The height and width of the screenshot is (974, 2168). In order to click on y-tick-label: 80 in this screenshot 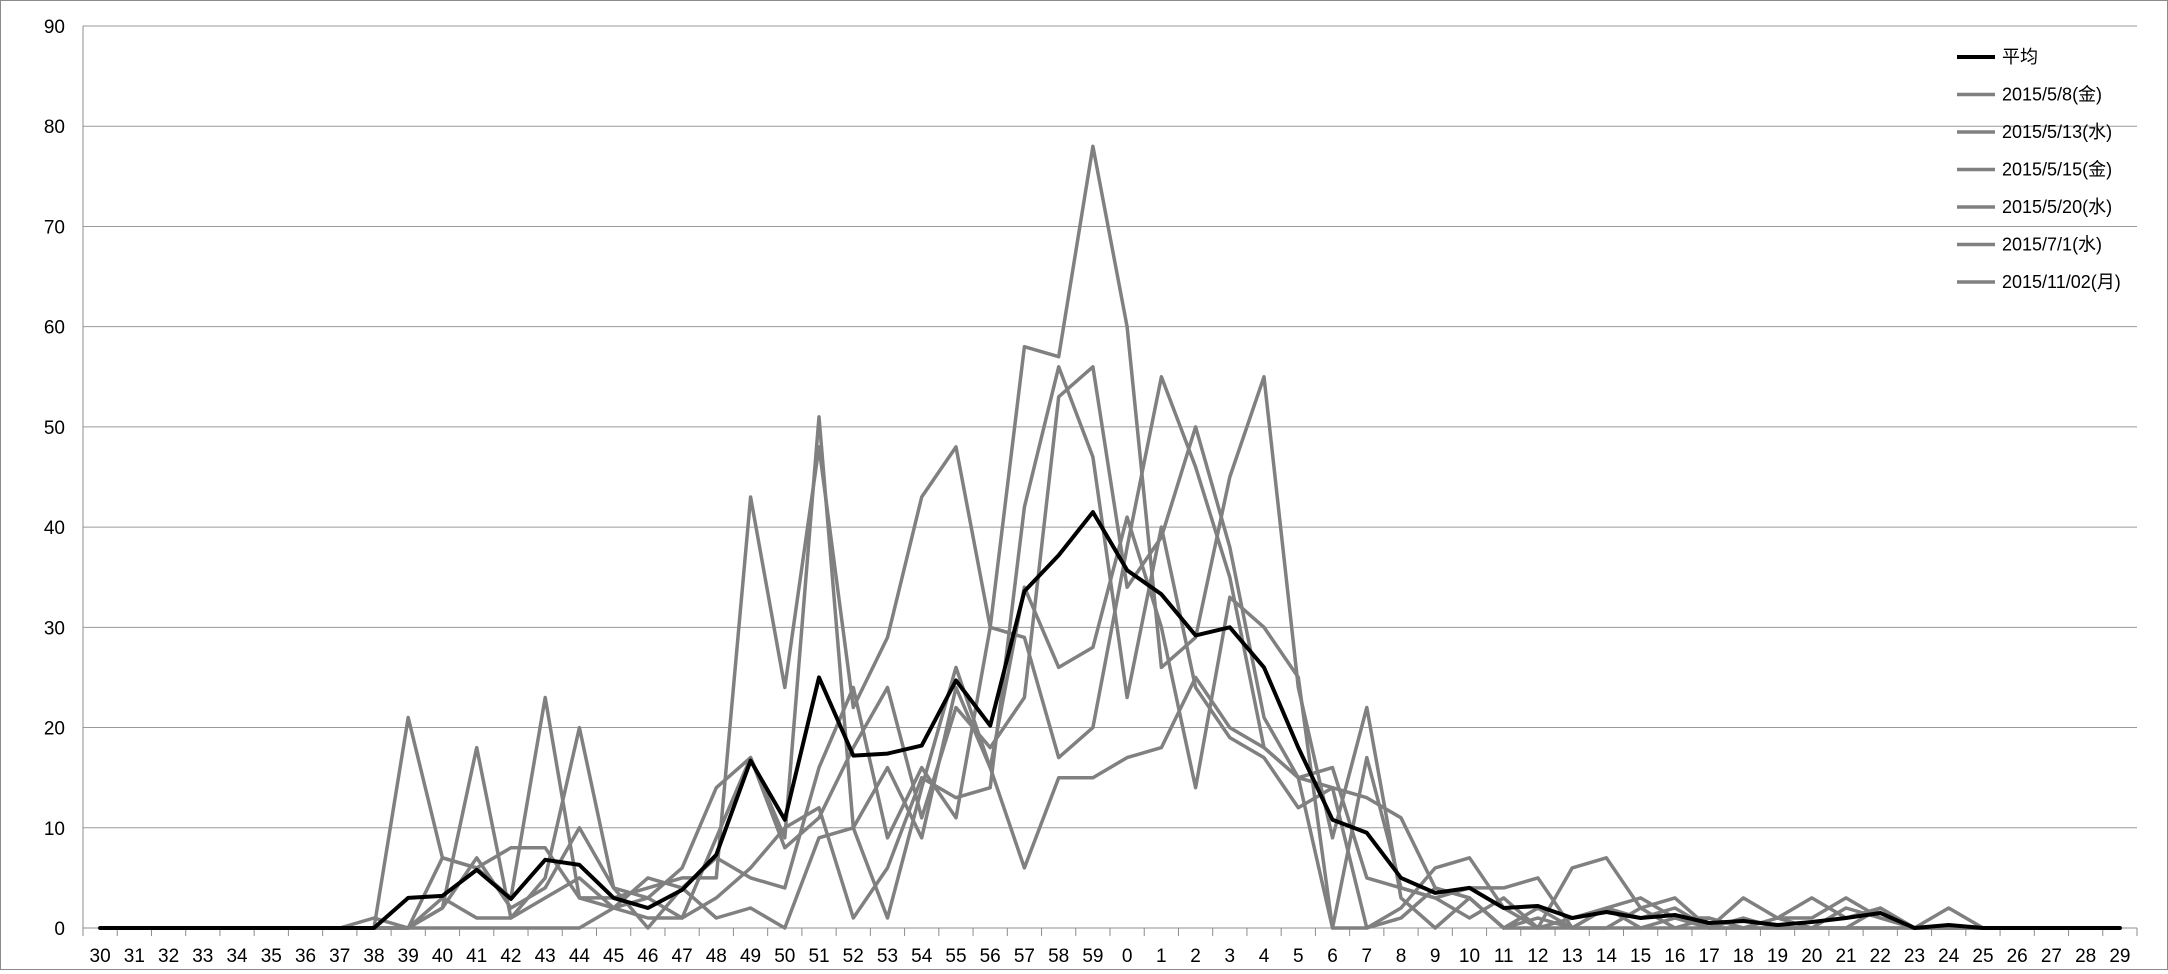, I will do `click(54, 127)`.